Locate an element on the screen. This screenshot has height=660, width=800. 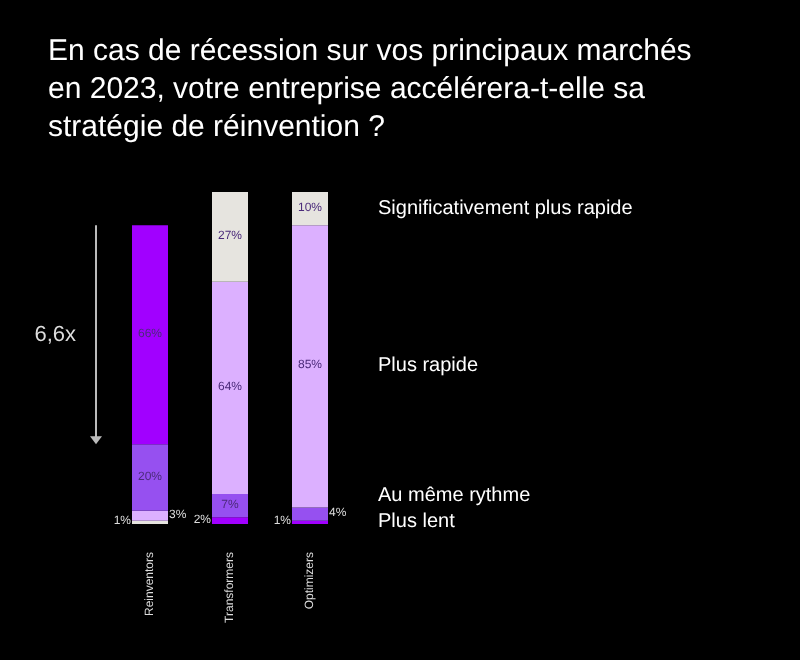
text: Au même rythme is located at coordinates (455, 496).